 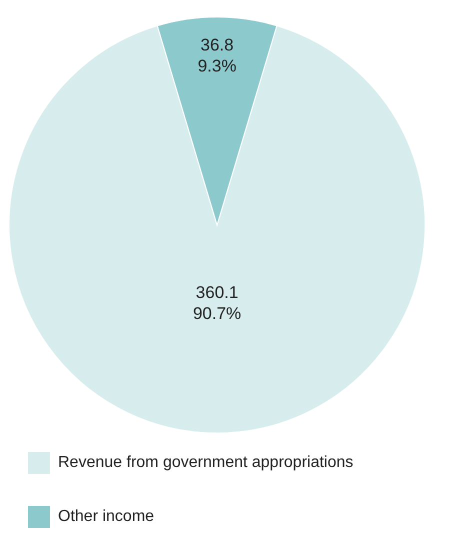 What do you see at coordinates (217, 302) in the screenshot?
I see `data-label: 360.1 90.7%` at bounding box center [217, 302].